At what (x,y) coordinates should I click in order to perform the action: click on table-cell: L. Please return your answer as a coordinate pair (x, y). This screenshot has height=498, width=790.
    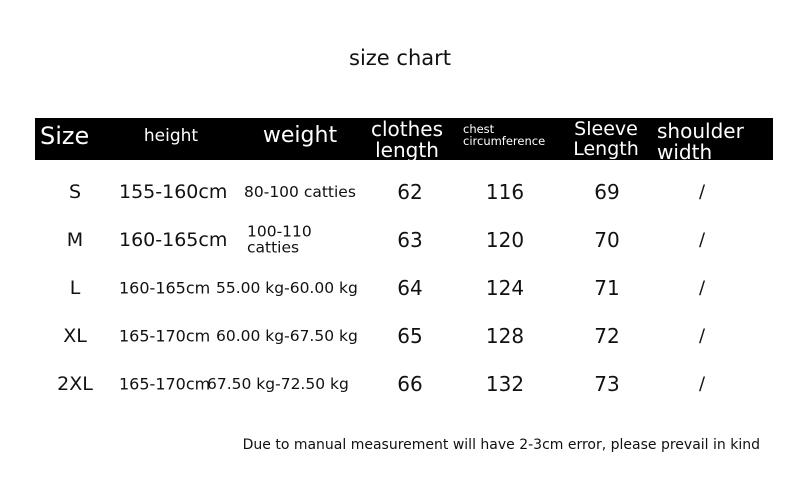
    Looking at the image, I should click on (75, 288).